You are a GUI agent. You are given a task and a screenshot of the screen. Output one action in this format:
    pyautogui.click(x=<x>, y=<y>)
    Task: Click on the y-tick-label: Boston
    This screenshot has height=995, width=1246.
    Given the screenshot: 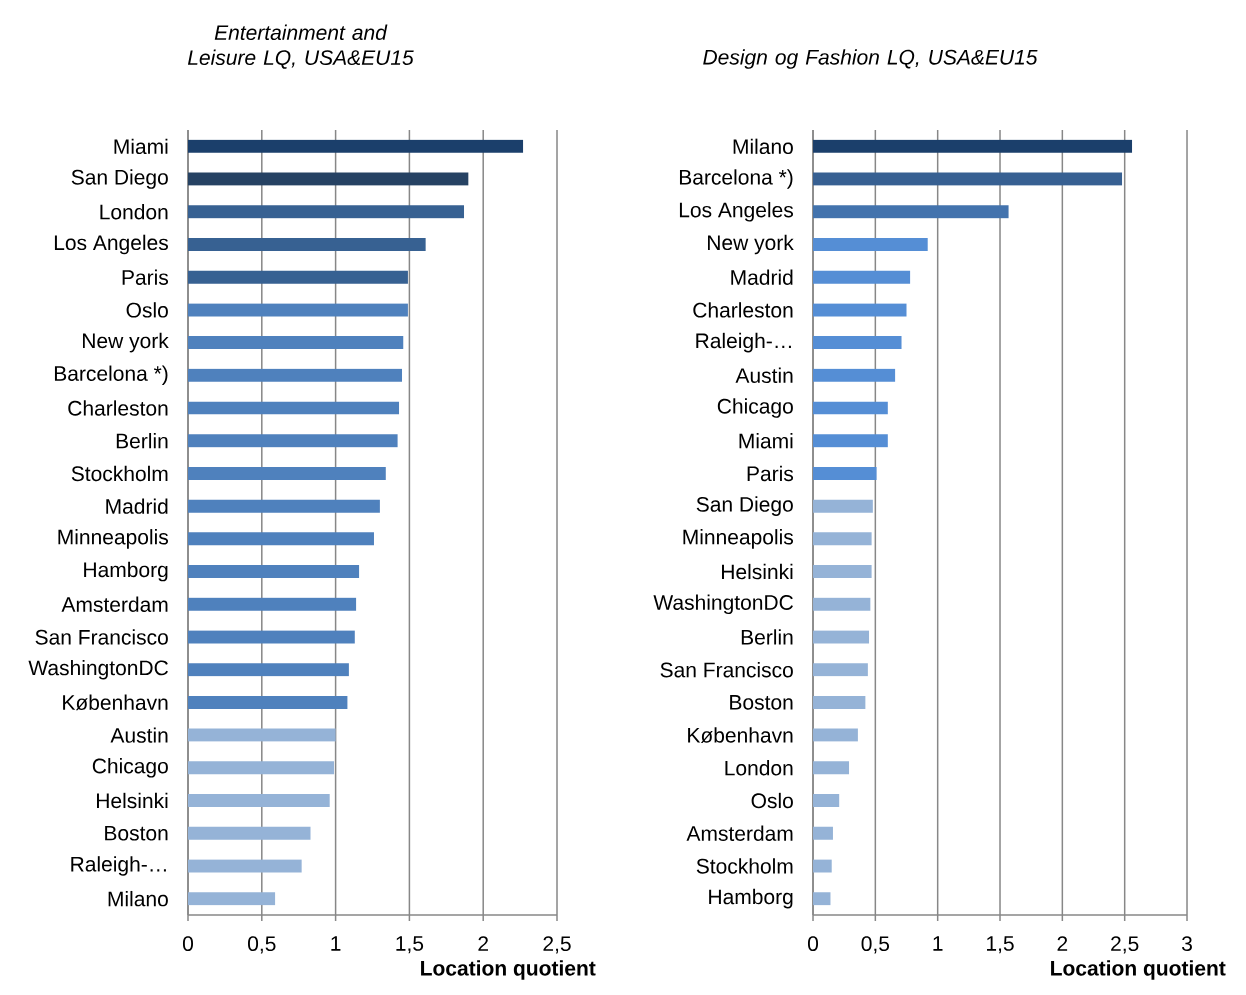 What is the action you would take?
    pyautogui.click(x=761, y=702)
    